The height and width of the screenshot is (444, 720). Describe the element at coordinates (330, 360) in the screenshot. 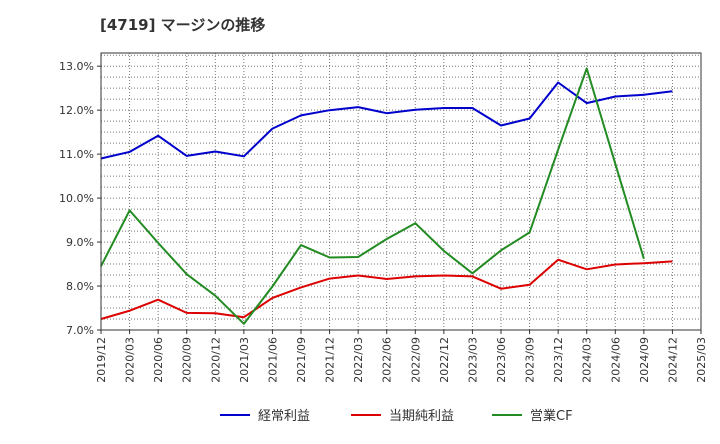

I see `x-tick-label: 2021/12` at that location.